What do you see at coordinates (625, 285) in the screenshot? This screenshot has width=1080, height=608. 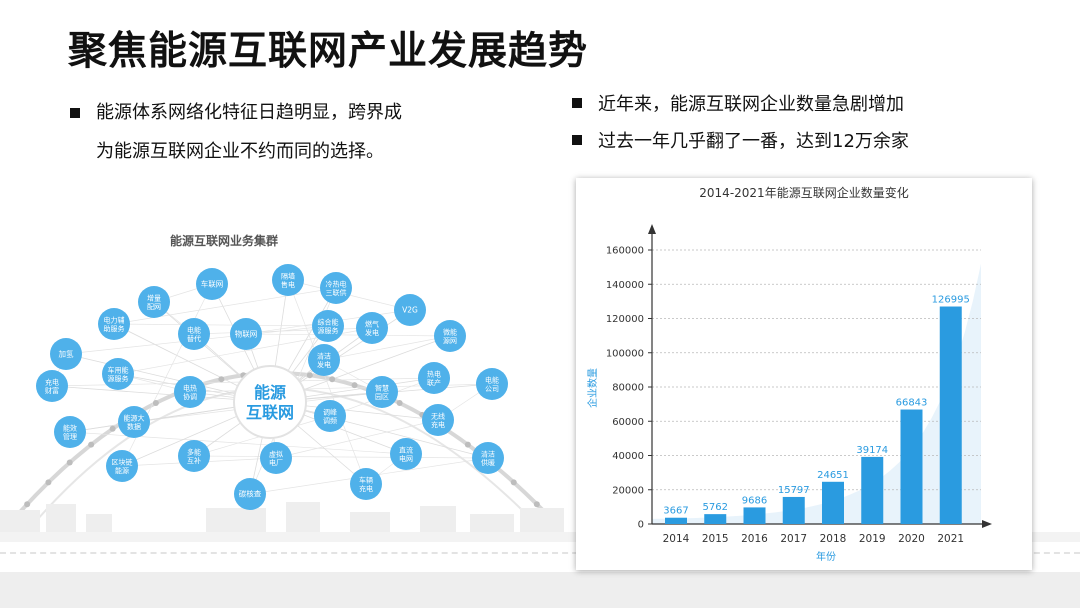 I see `y-tick-label: 140000` at bounding box center [625, 285].